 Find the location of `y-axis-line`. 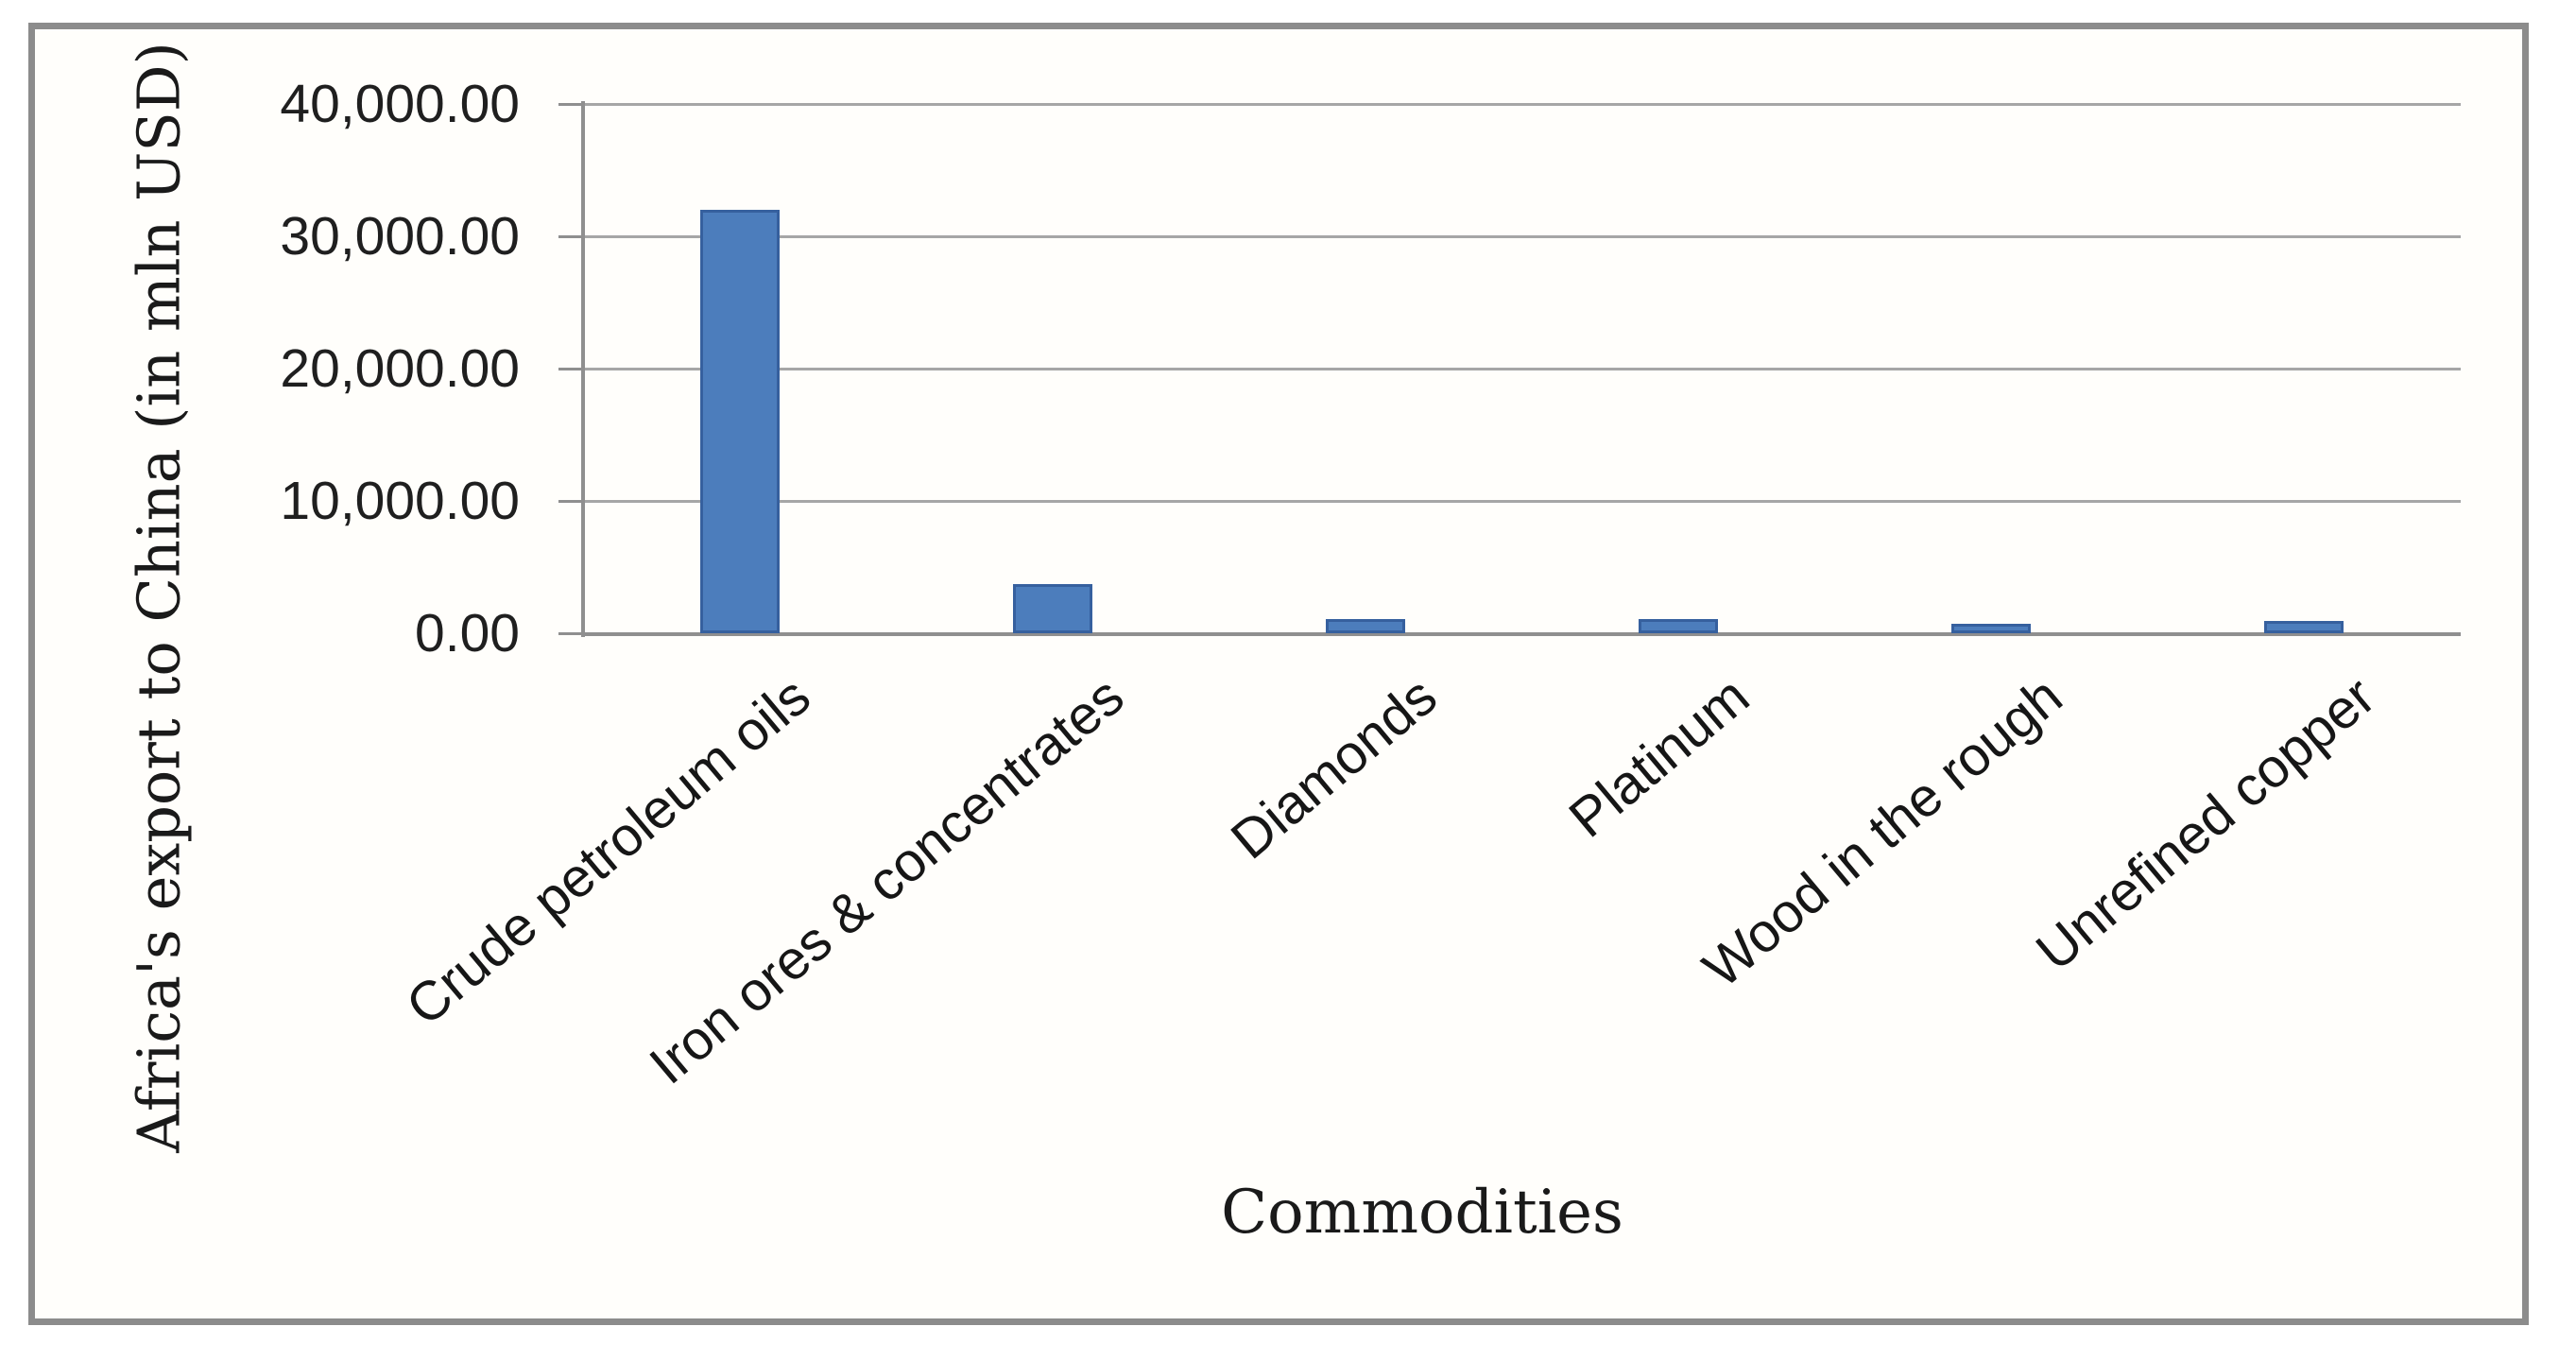

y-axis-line is located at coordinates (583, 369).